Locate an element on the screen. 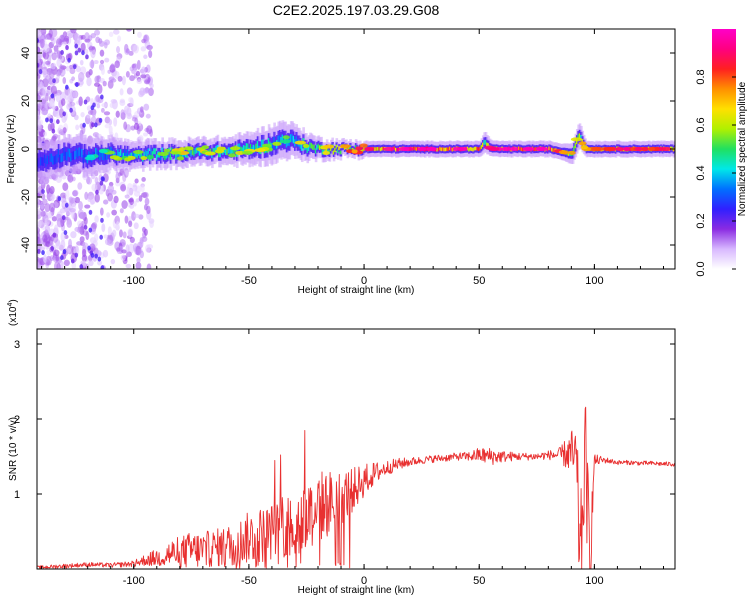 The width and height of the screenshot is (750, 600). colorbar-tick-label: 0.6 is located at coordinates (701, 124).